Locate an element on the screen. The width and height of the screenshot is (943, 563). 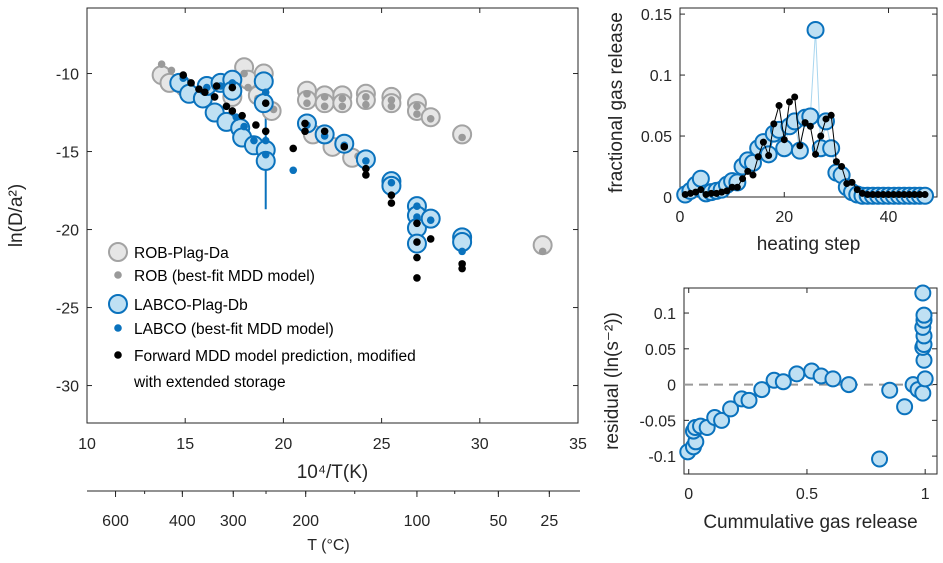
y-tick-label: -0.1 is located at coordinates (662, 457).